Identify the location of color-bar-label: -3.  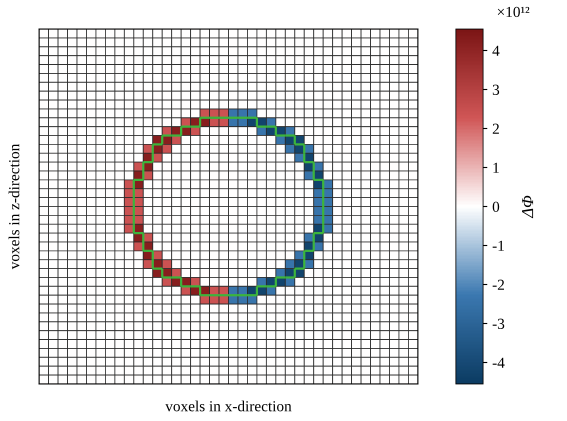
(498, 323).